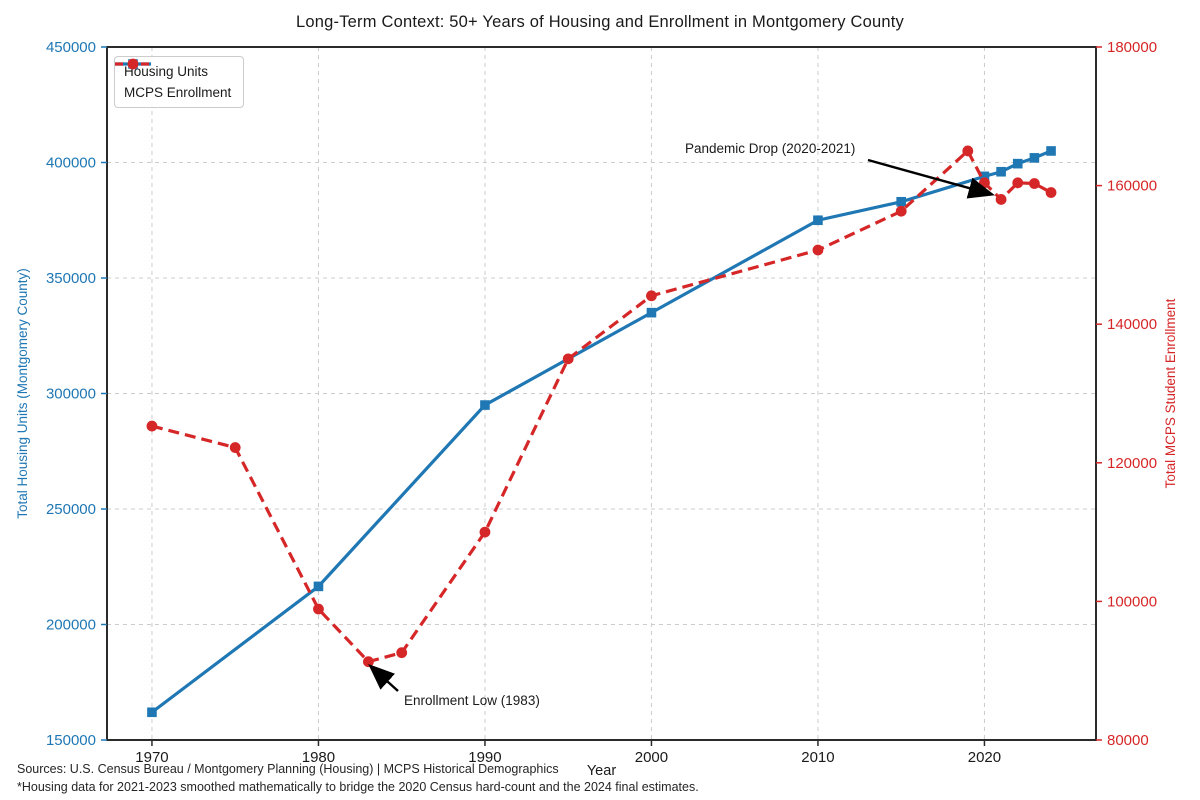 This screenshot has width=1200, height=800. What do you see at coordinates (1132, 186) in the screenshot?
I see `right-tick-label: 160000` at bounding box center [1132, 186].